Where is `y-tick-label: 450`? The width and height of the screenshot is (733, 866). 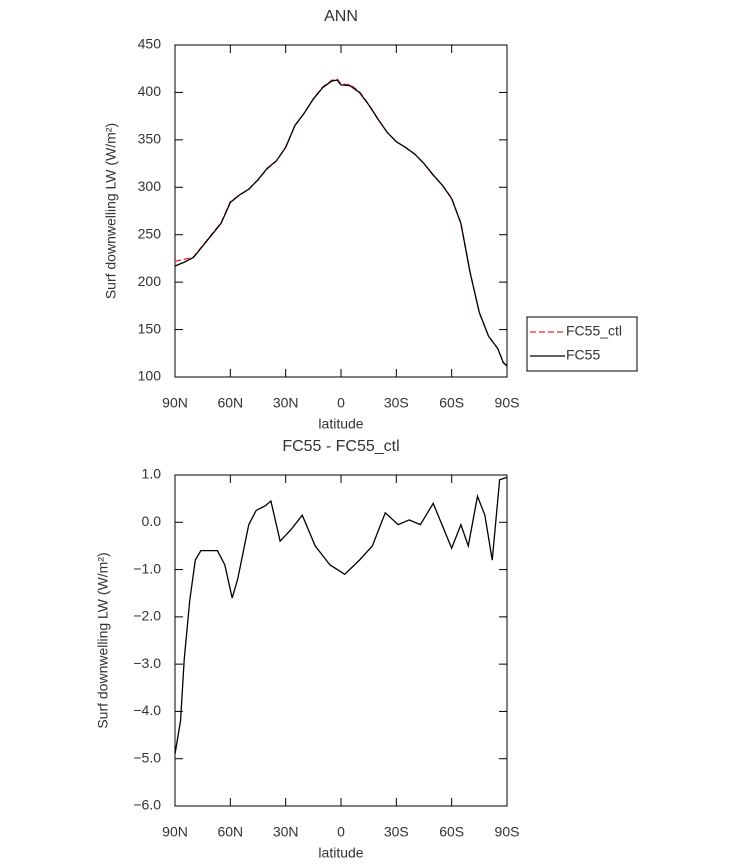
y-tick-label: 450 is located at coordinates (150, 44).